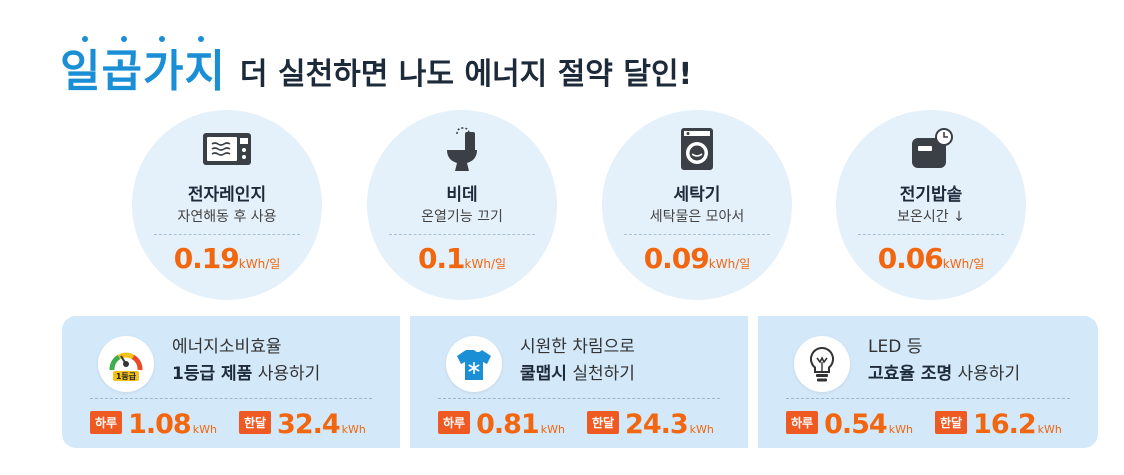 This screenshot has height=475, width=1124. I want to click on title-main-text: 더 실천하면 나도 에너지 절약 달인!, so click(466, 74).